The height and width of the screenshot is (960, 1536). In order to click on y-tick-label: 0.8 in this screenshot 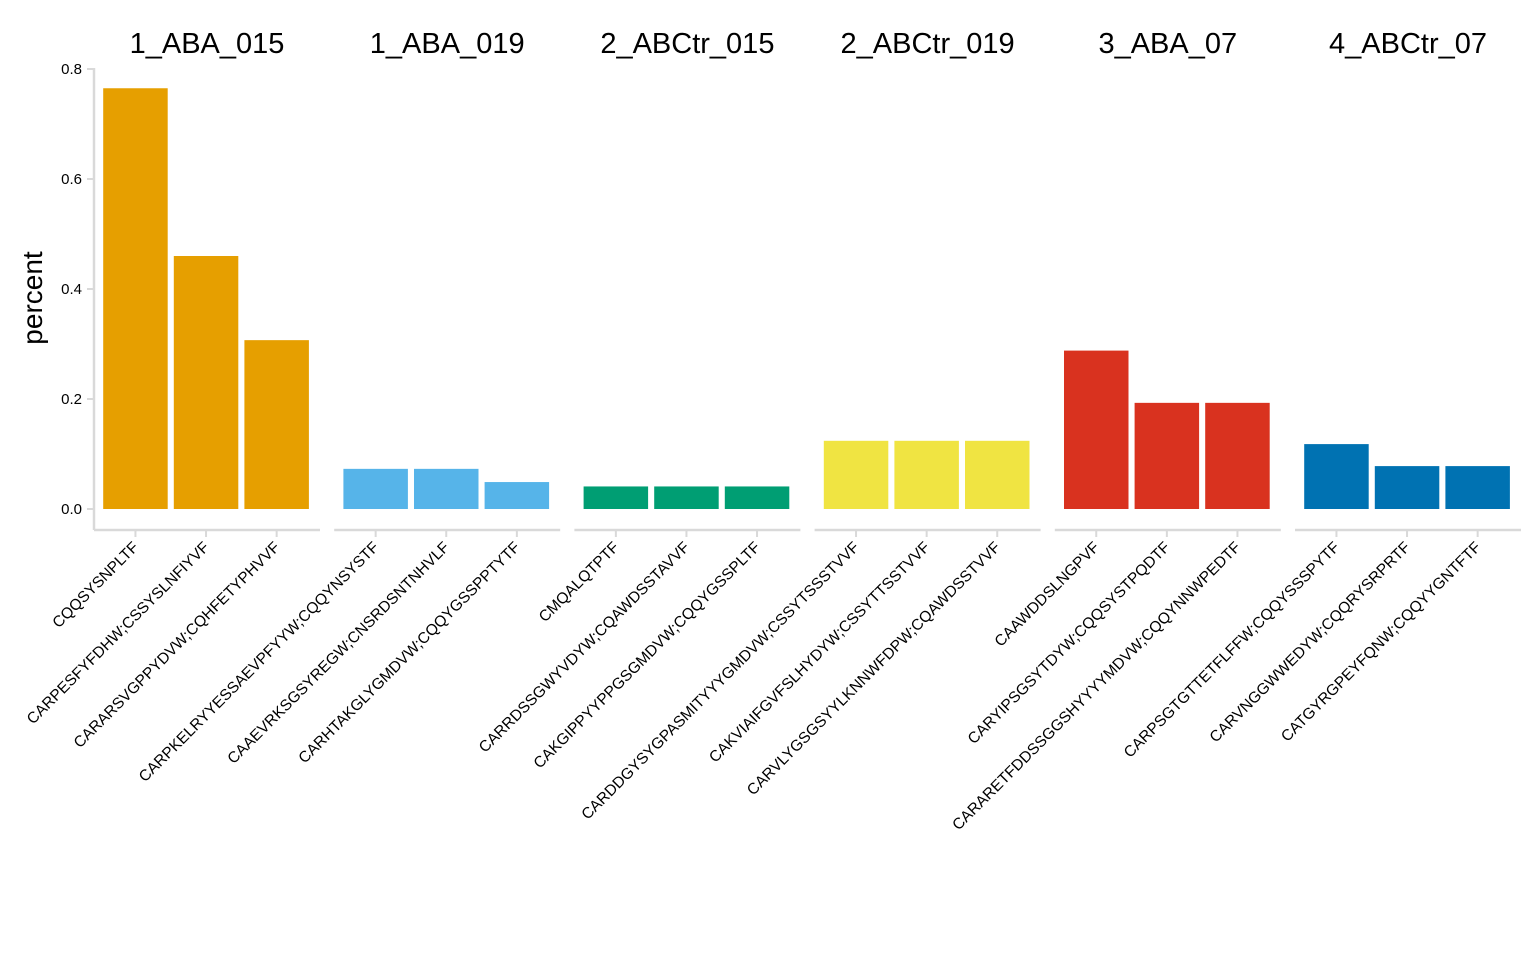, I will do `click(71, 69)`.